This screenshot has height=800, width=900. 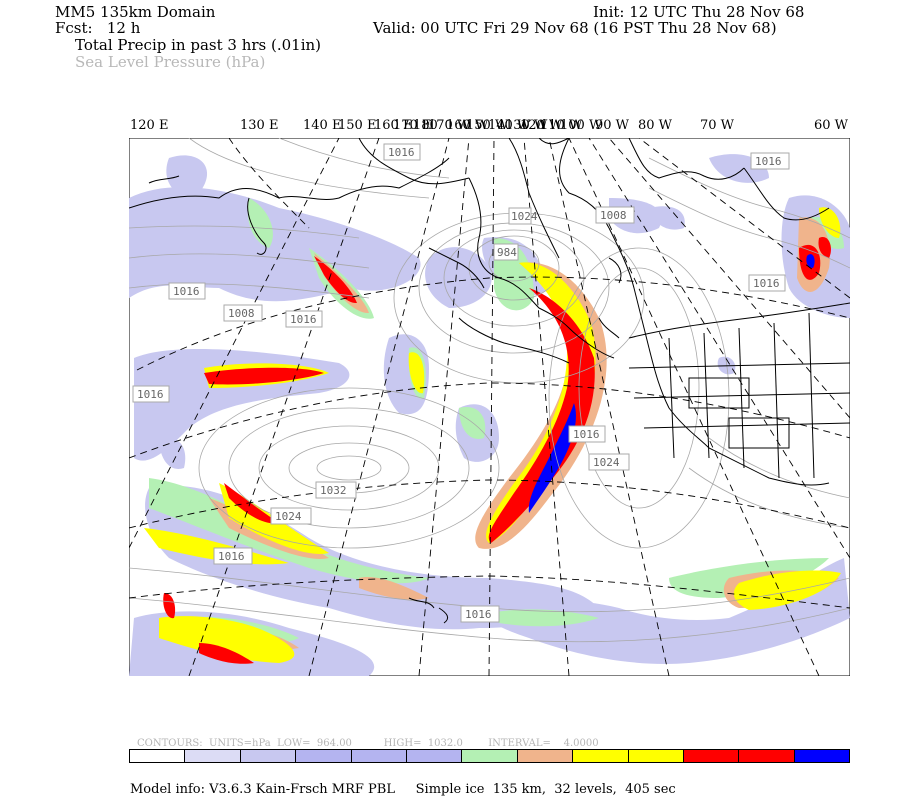 I want to click on lon-label: 160 W, so click(x=467, y=125).